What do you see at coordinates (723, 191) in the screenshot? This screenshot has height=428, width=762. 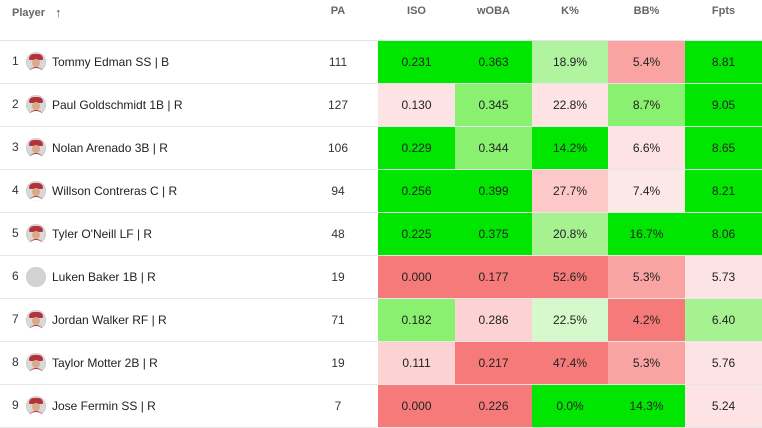 I see `fpts-cell: 8.21` at bounding box center [723, 191].